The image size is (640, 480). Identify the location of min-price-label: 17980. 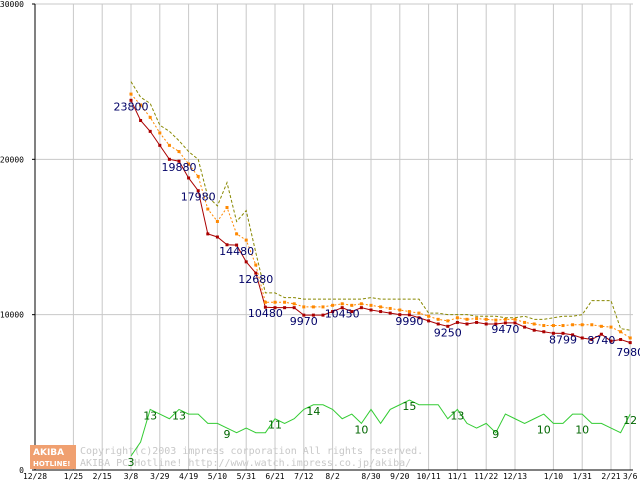
(198, 197).